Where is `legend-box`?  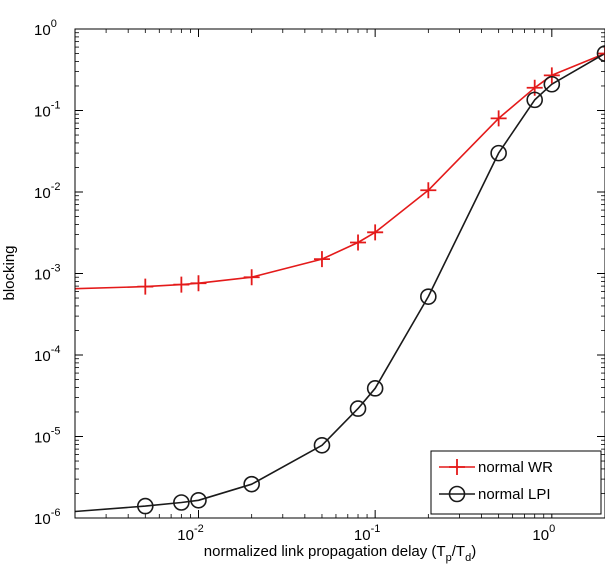 legend-box is located at coordinates (516, 482).